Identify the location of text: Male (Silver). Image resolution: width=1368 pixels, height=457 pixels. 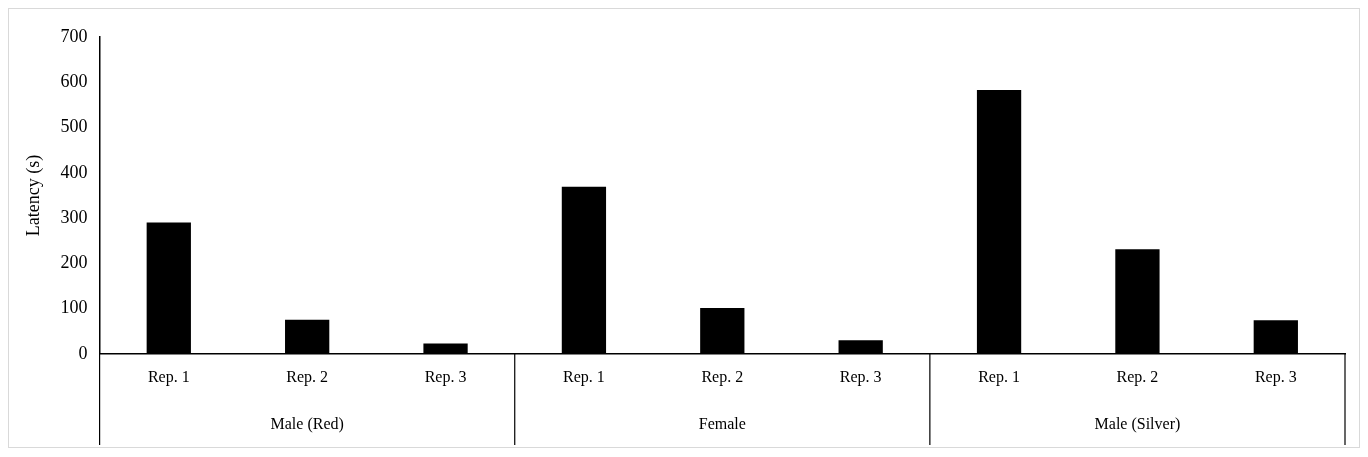
(1137, 424).